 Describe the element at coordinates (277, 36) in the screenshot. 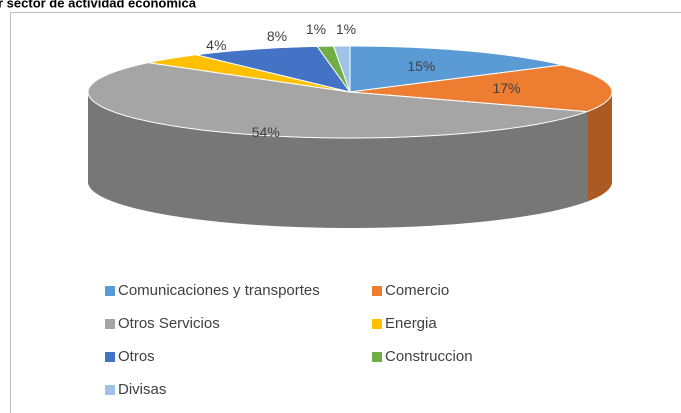

I see `data-label: 8%` at that location.